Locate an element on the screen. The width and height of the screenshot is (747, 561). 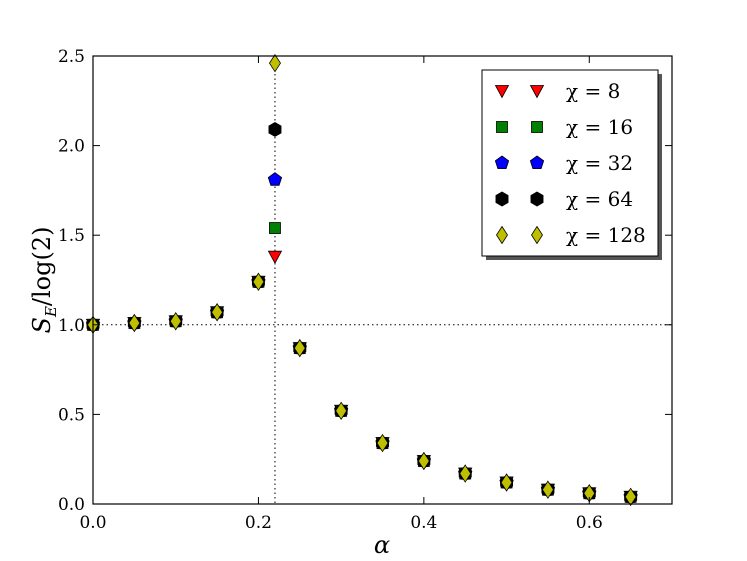
data-point-pentagon is located at coordinates (275, 179).